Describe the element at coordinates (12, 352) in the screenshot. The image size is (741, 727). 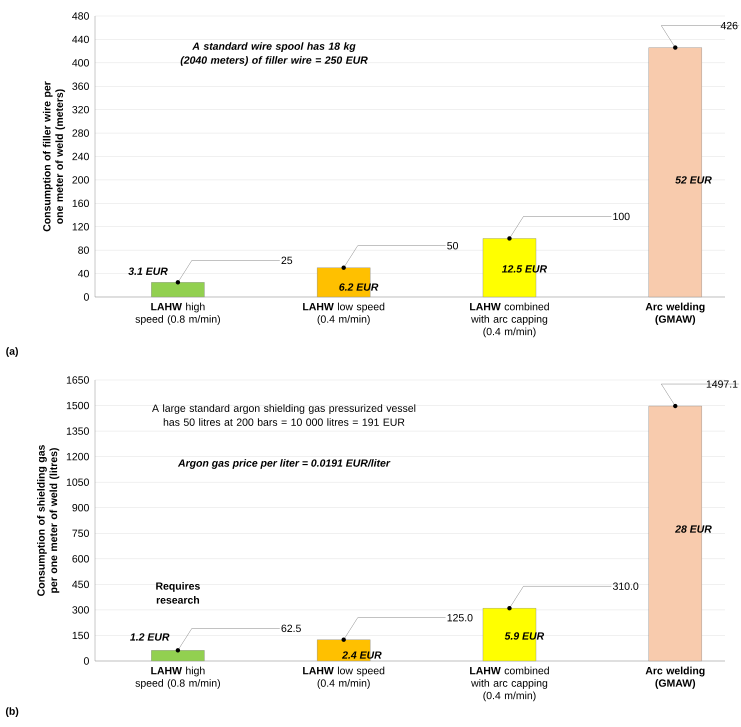
I see `text: (a)` at that location.